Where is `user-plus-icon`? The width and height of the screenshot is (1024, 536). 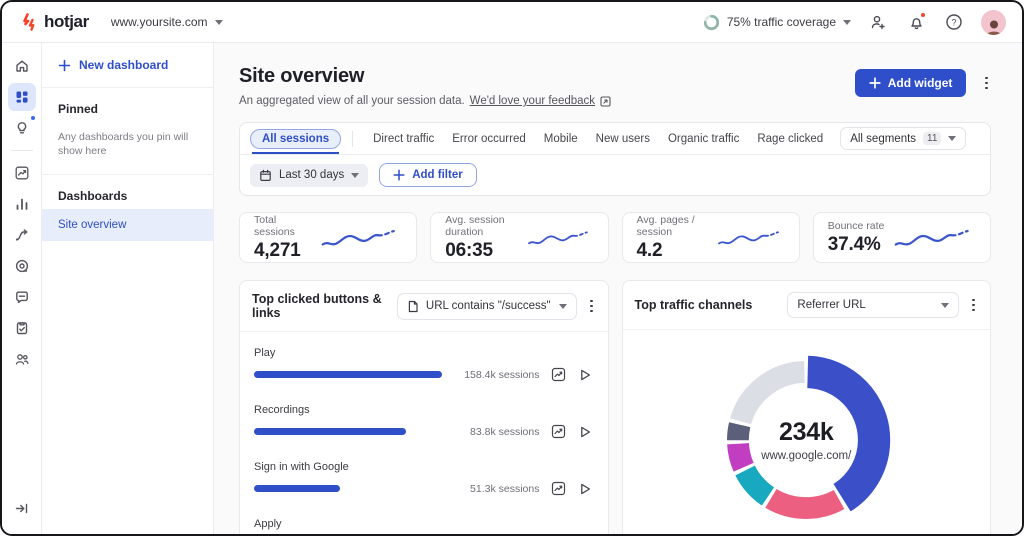 user-plus-icon is located at coordinates (878, 22).